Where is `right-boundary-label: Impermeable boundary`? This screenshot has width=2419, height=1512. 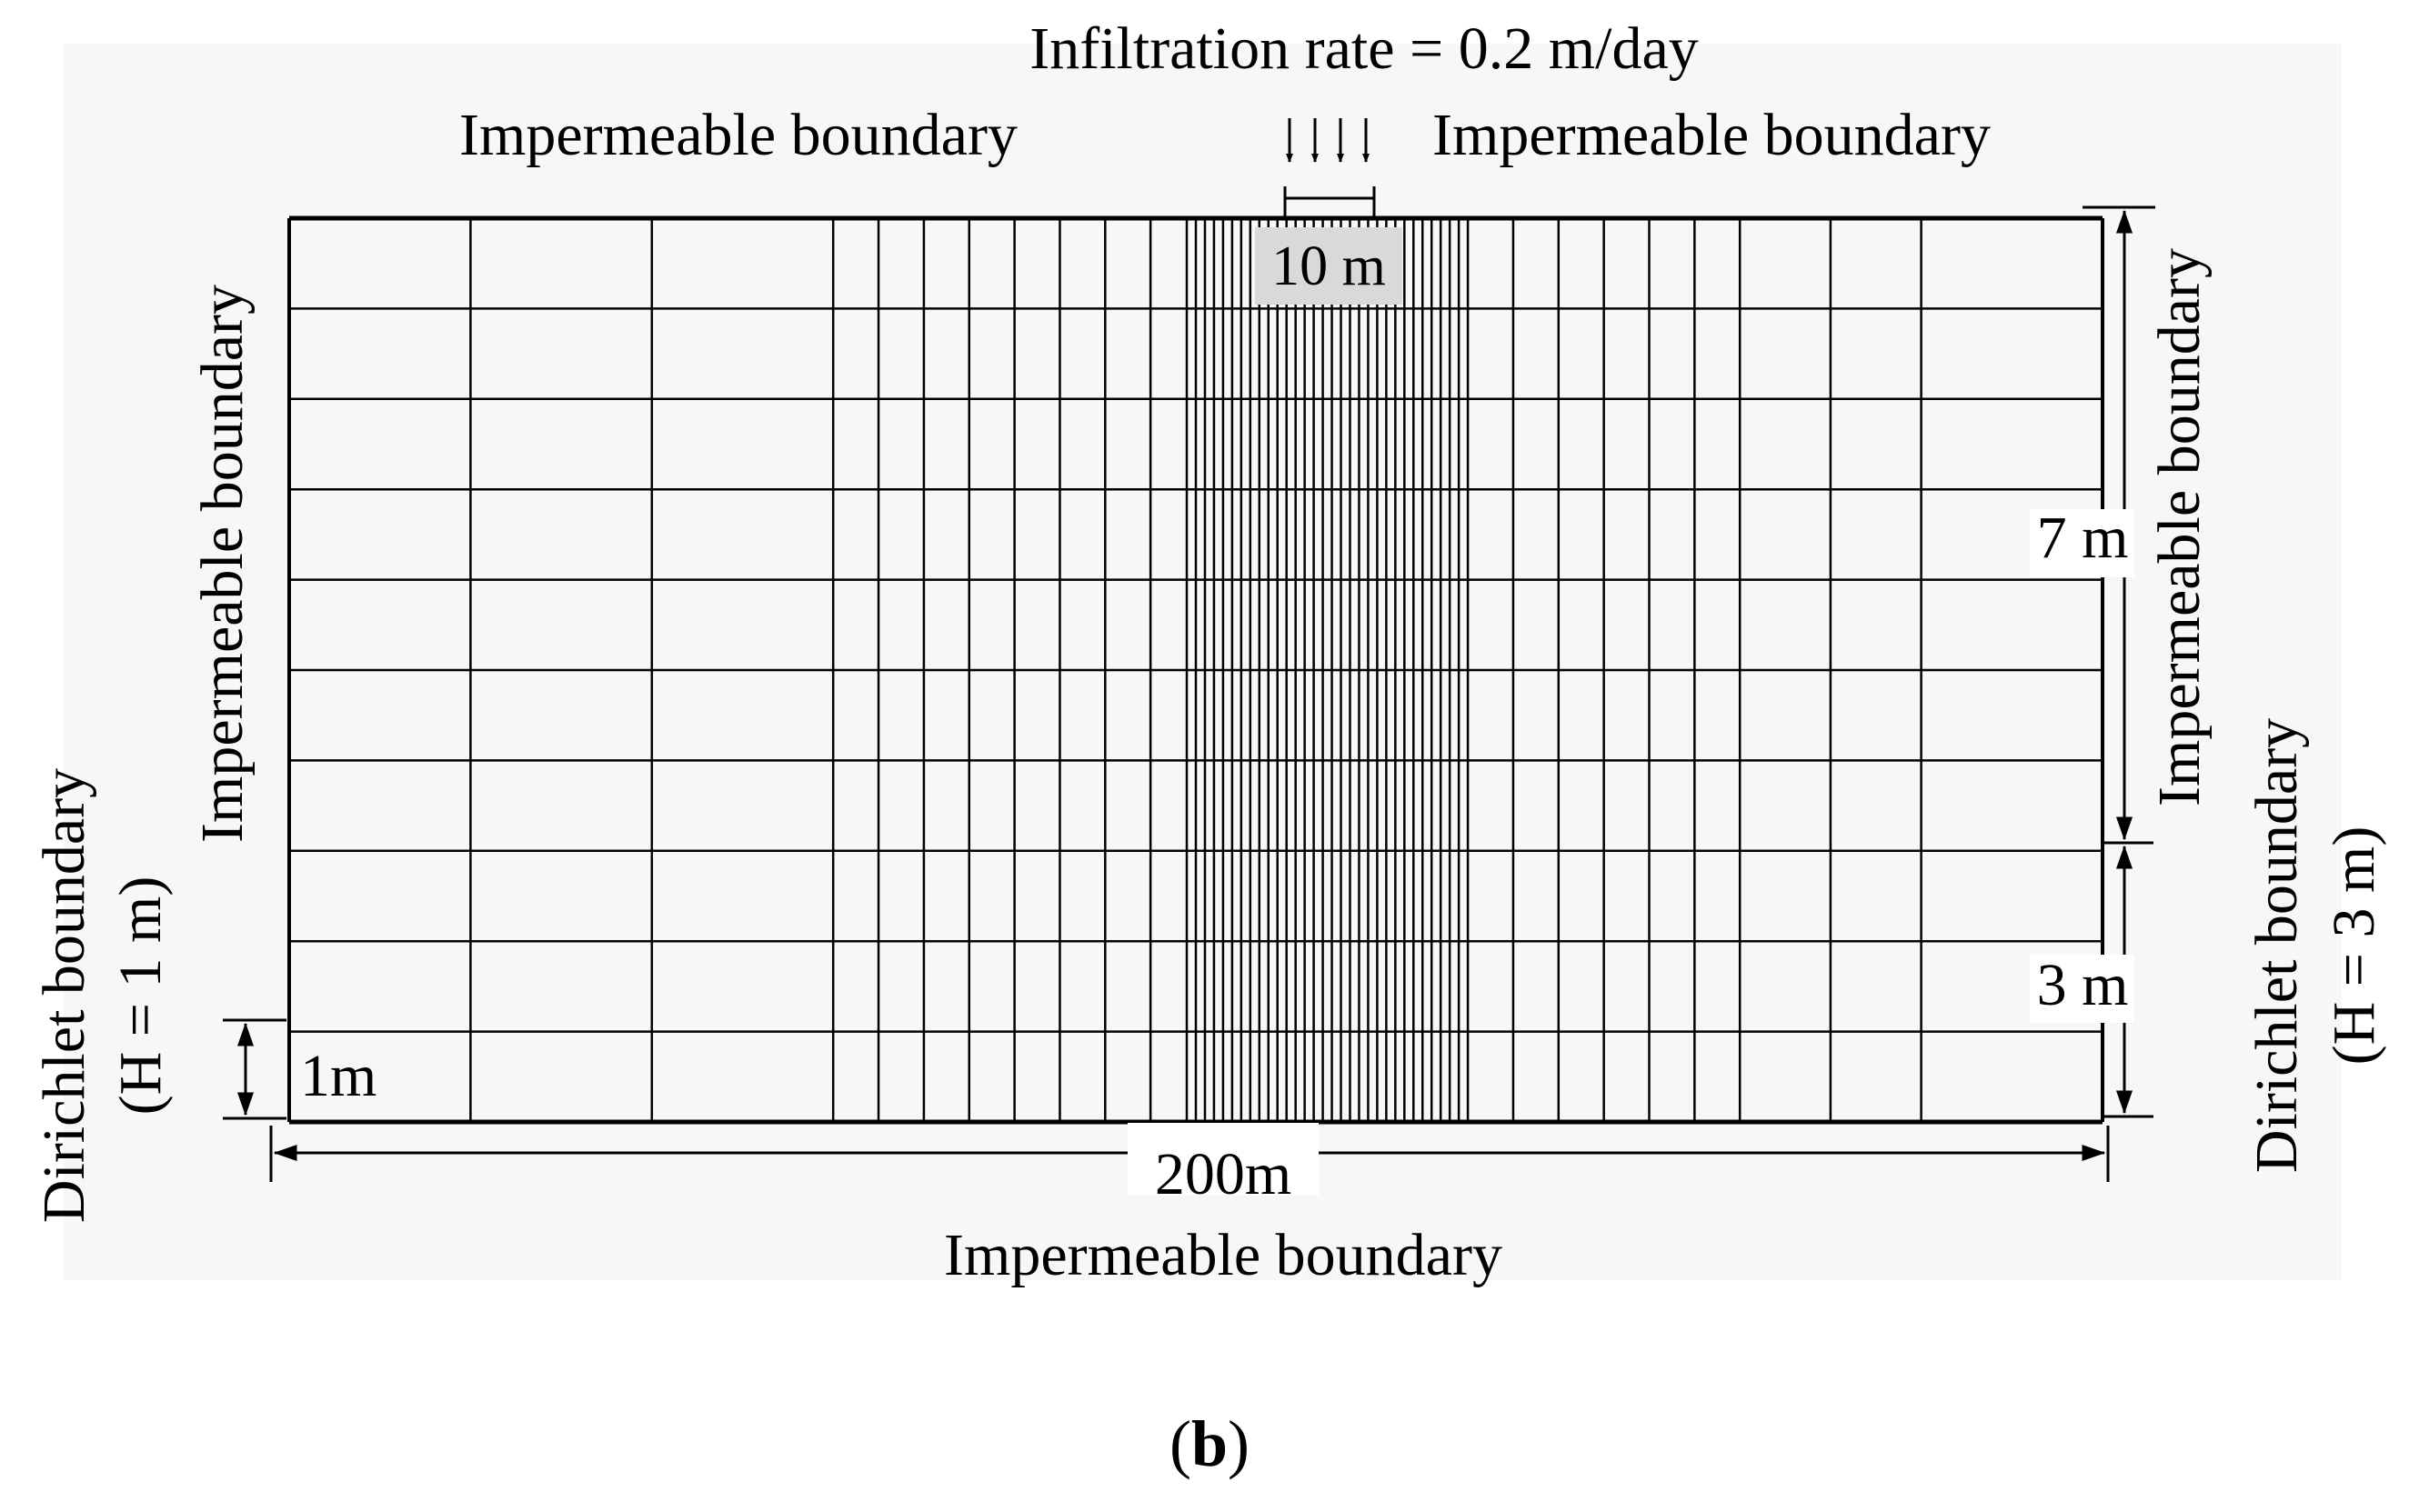
right-boundary-label: Impermeable boundary is located at coordinates (2179, 527).